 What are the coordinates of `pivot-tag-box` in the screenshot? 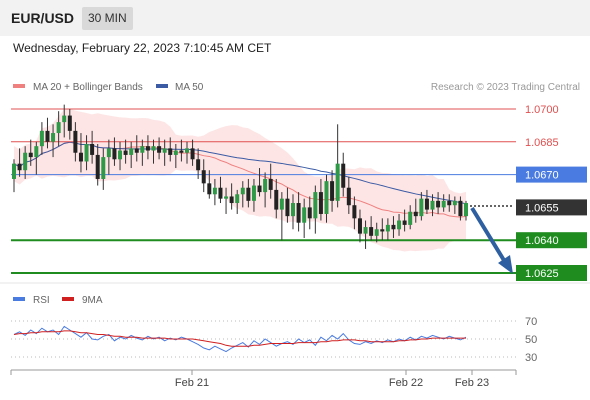 It's located at (551, 174).